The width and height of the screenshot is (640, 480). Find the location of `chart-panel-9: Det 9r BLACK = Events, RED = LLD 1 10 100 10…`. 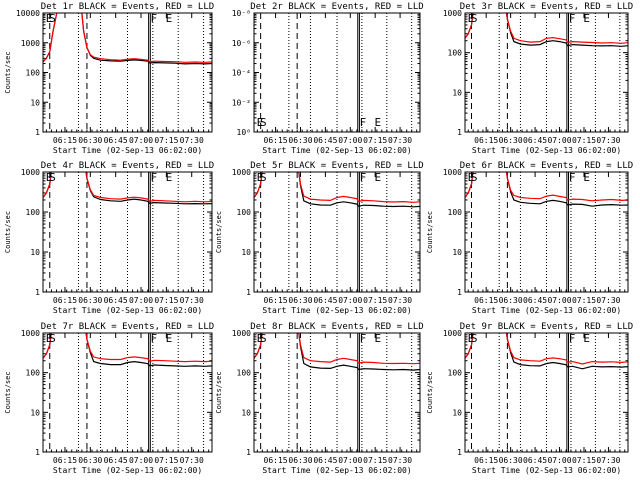

chart-panel-9: Det 9r BLACK = Events, RED = LLD 1 10 100 10… is located at coordinates (529, 398).